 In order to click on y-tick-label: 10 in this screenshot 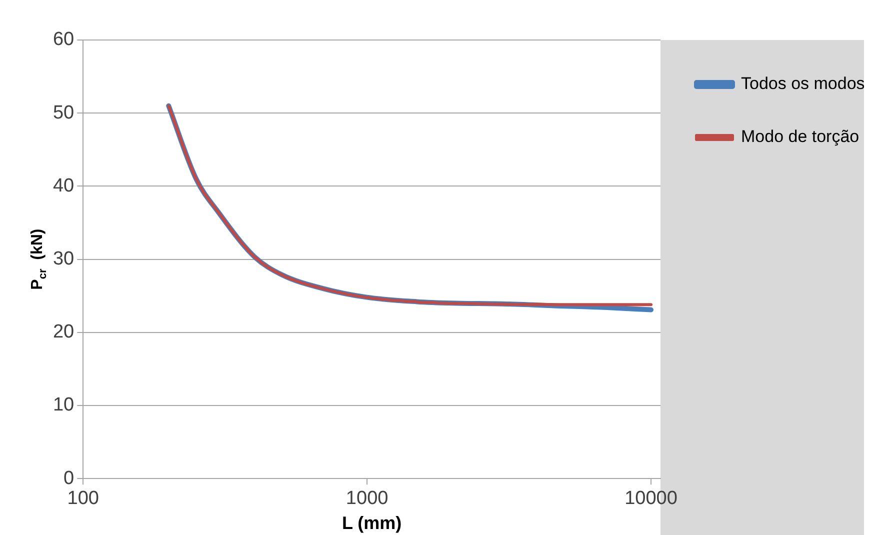, I will do `click(63, 405)`.